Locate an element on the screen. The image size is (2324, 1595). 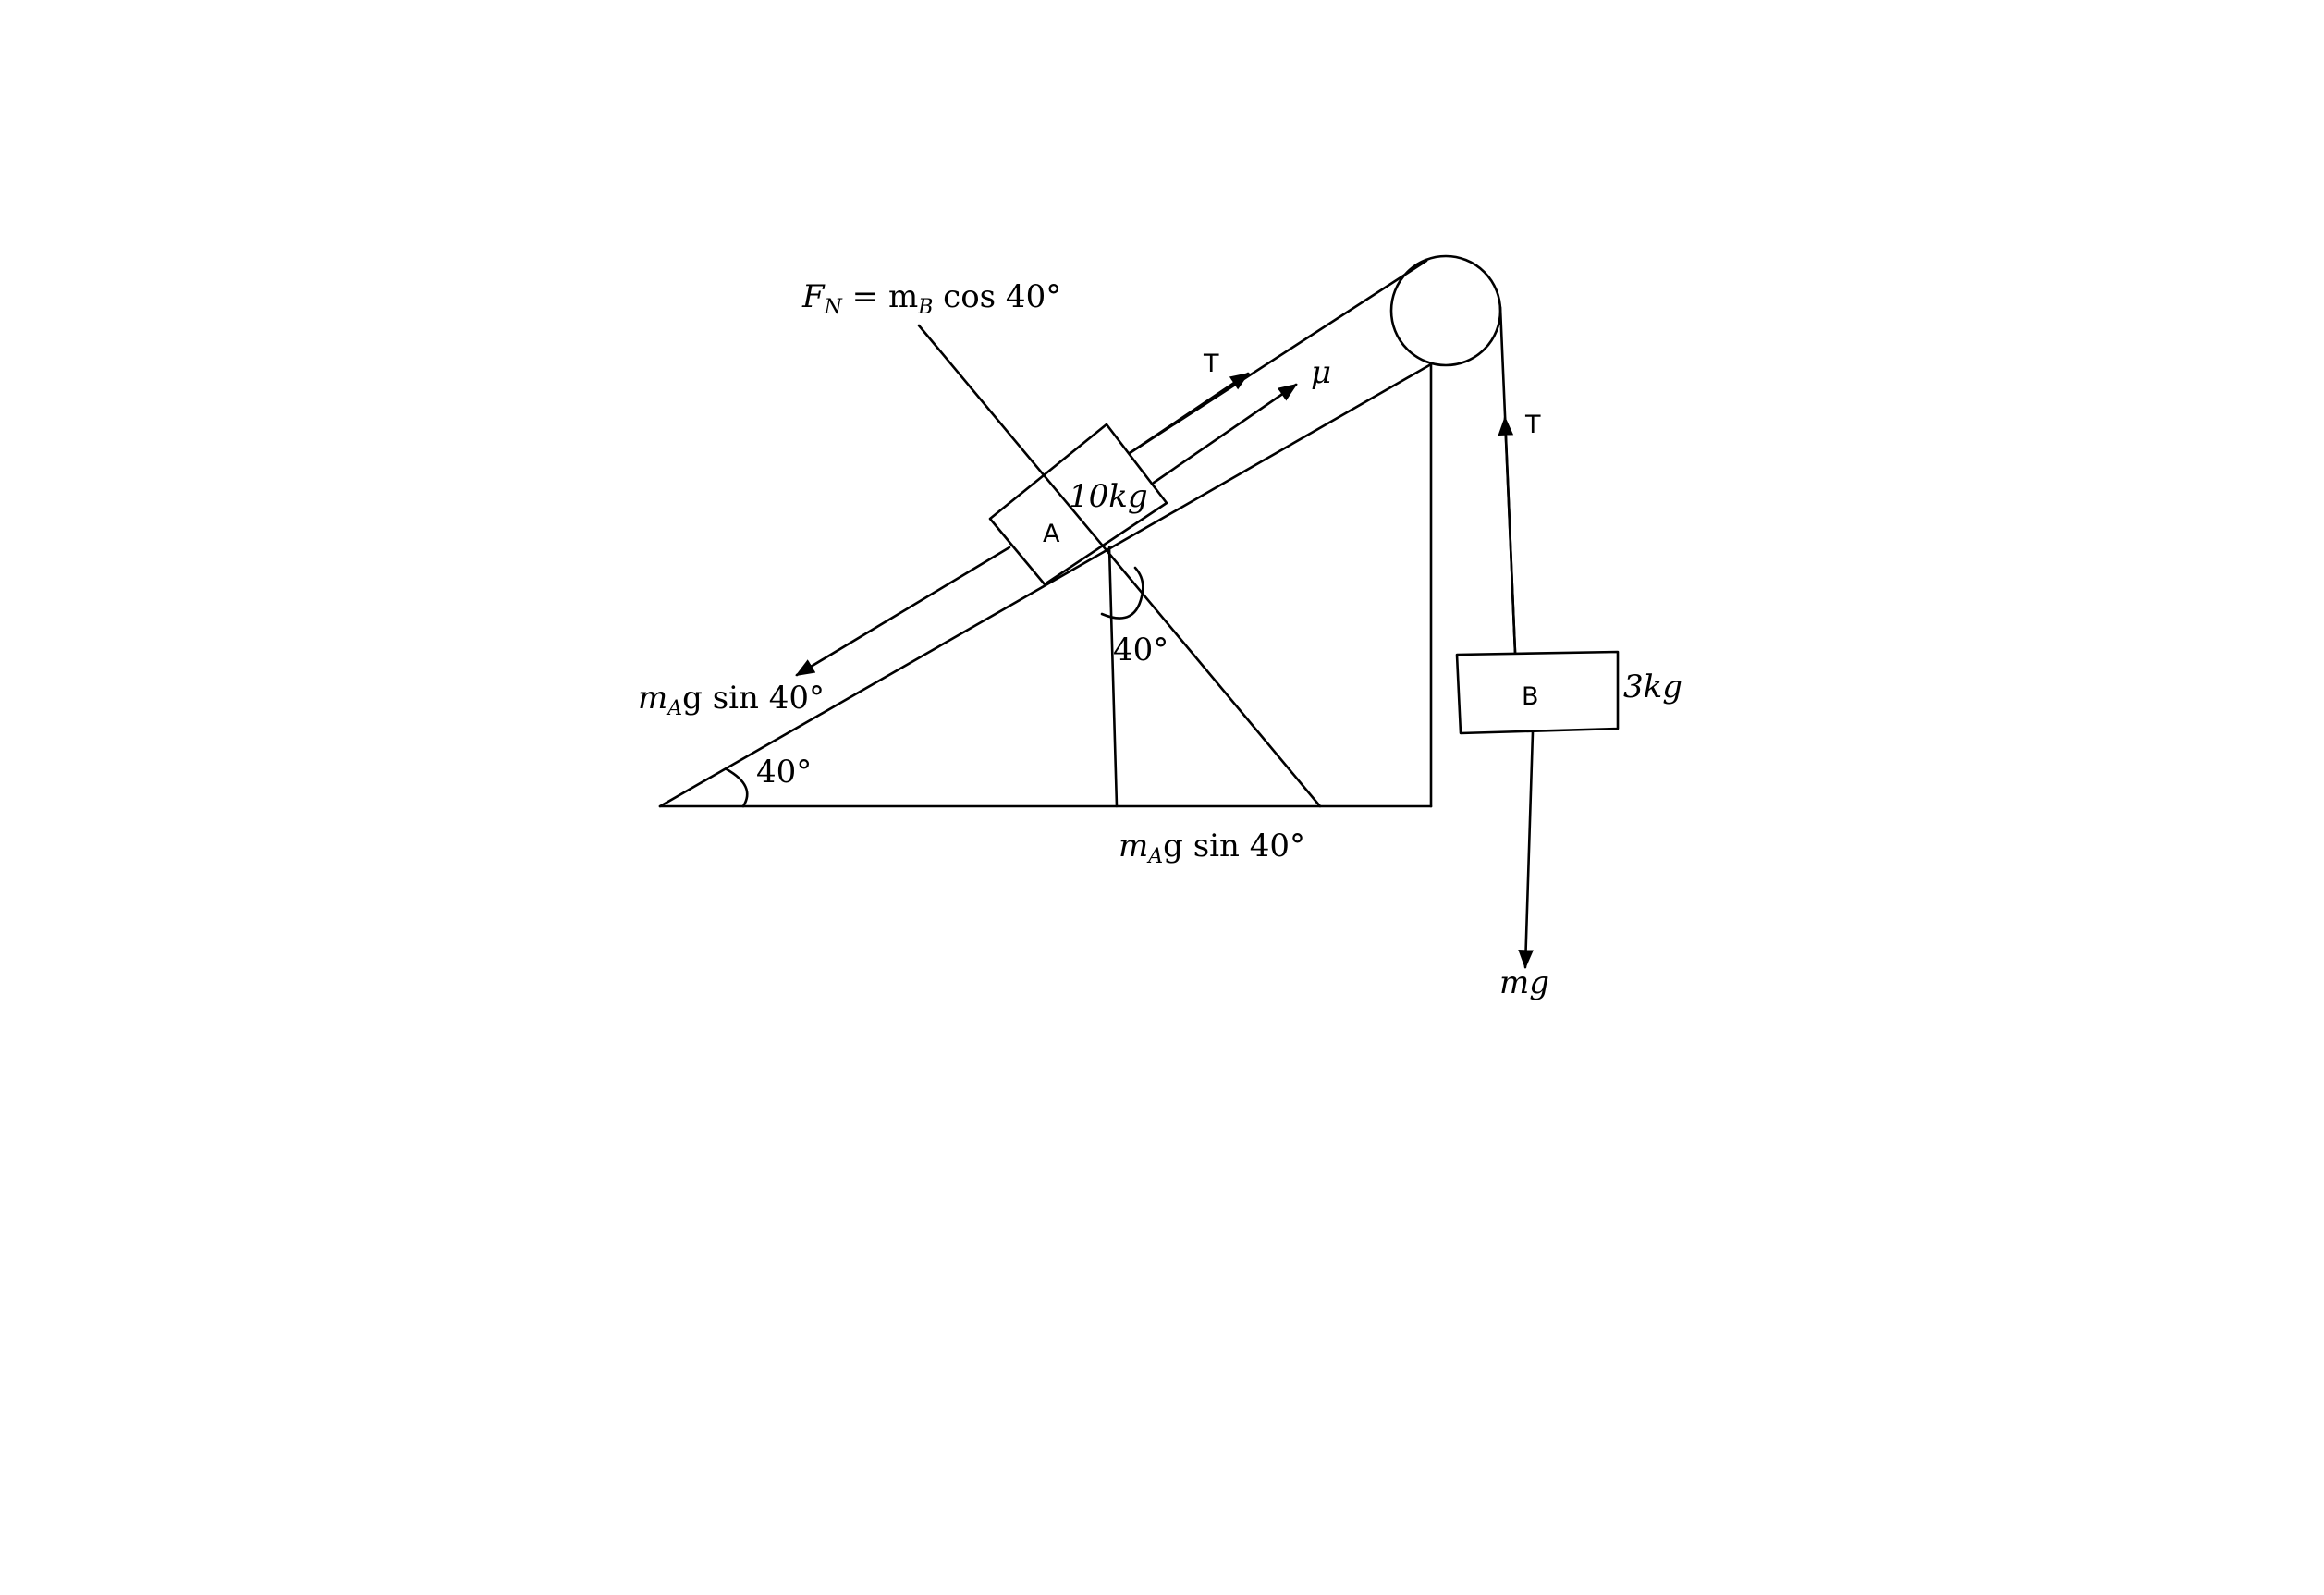
friction-arrow is located at coordinates (1225, 434).